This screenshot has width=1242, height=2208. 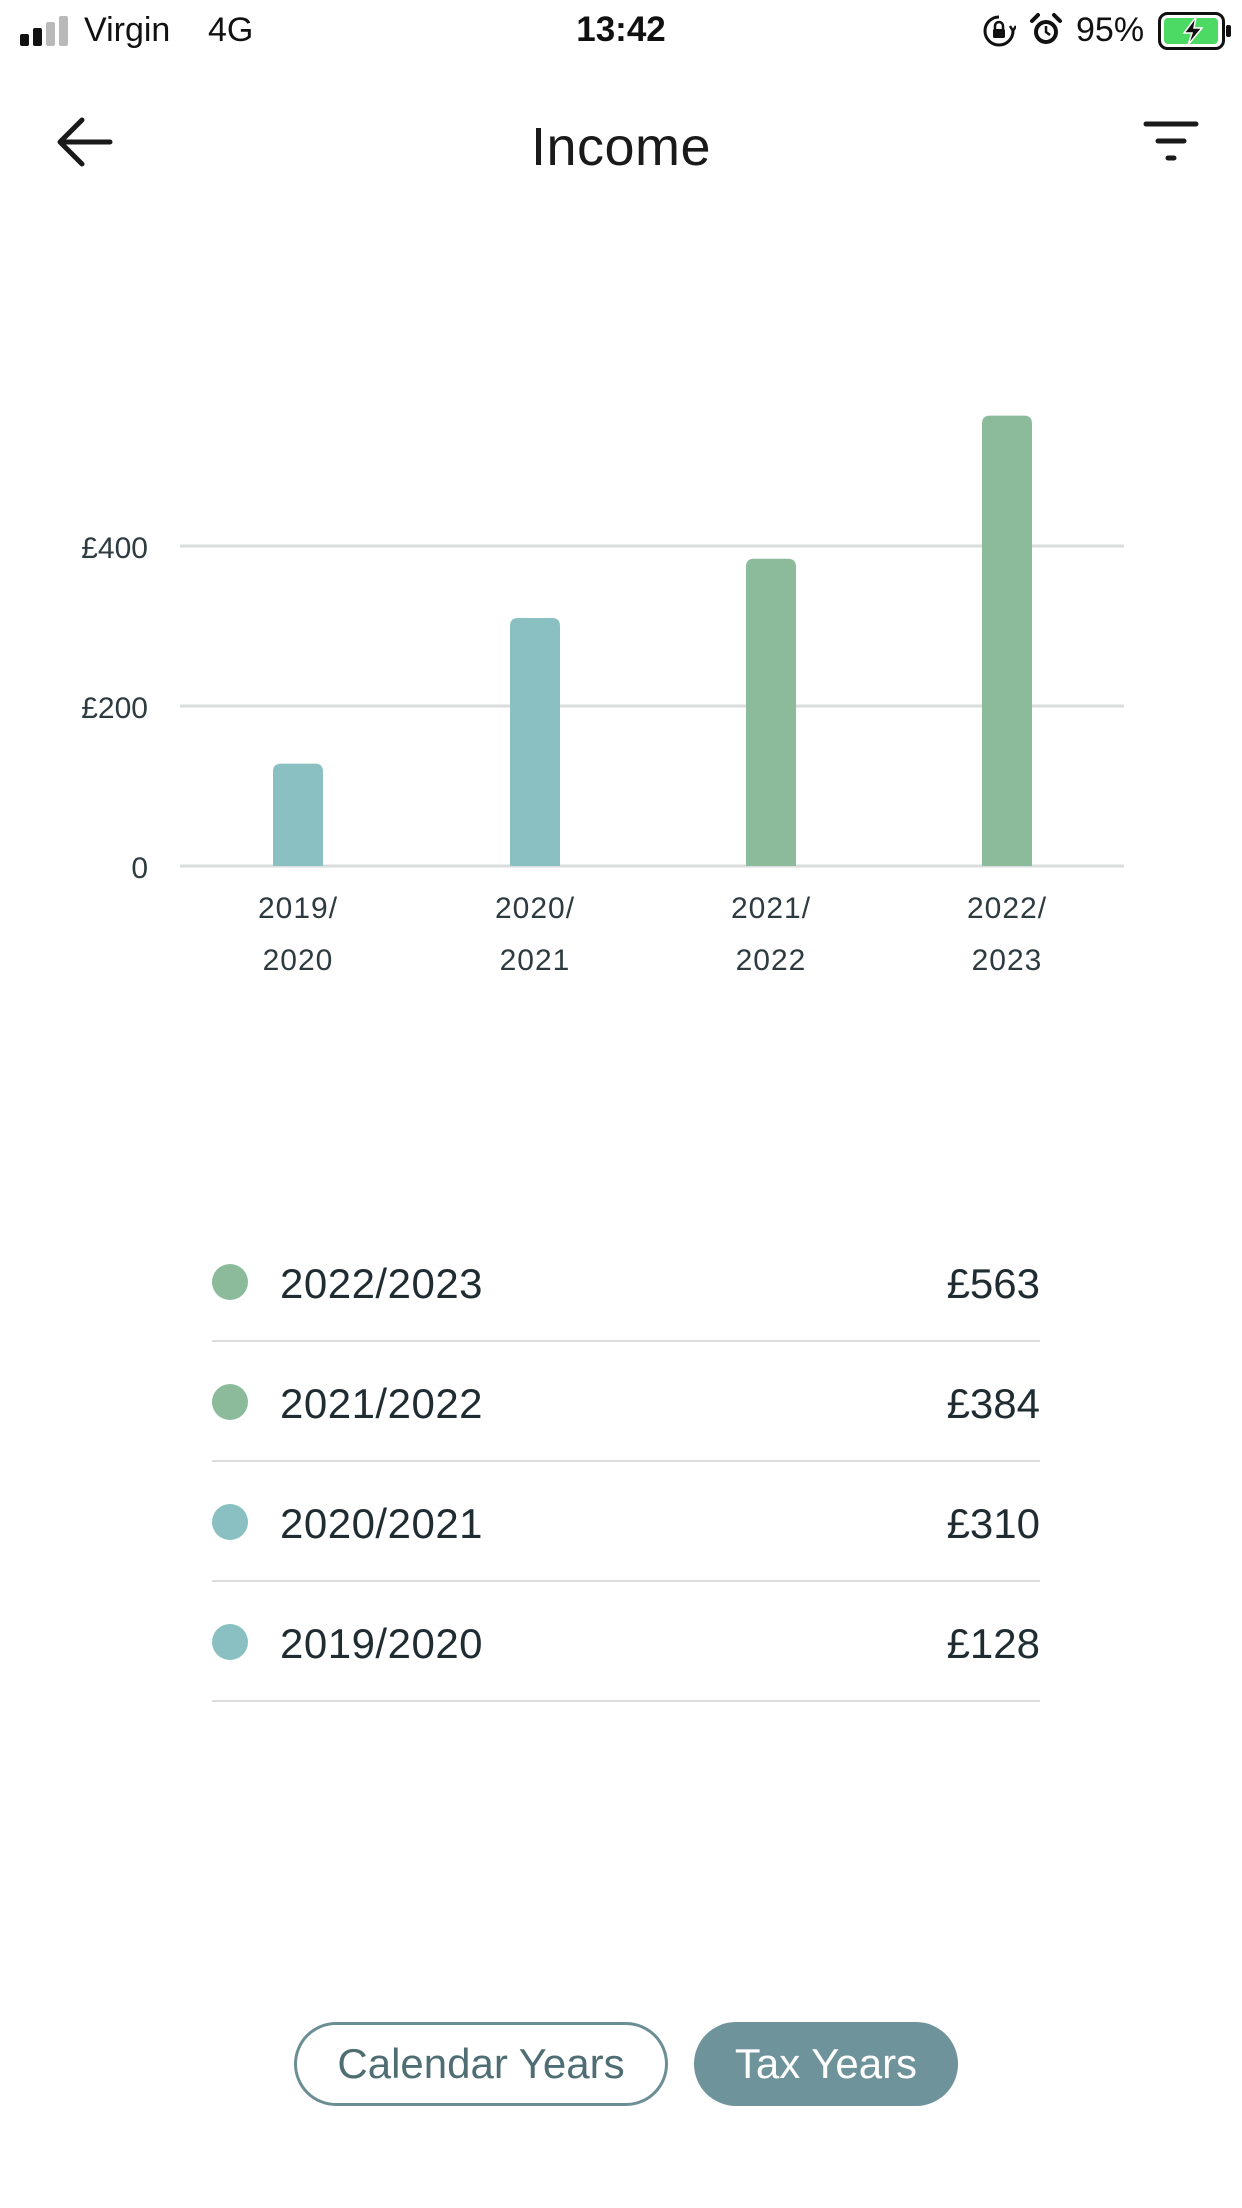 I want to click on status-time: 13:42, so click(x=621, y=29).